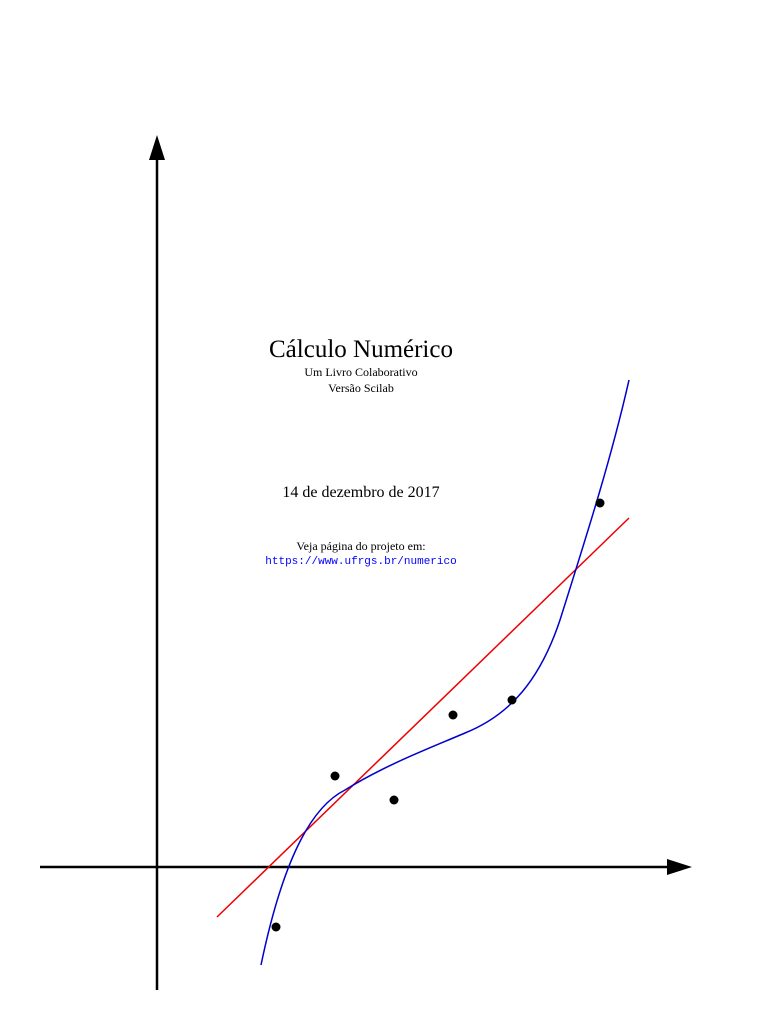 The height and width of the screenshot is (1024, 768). Describe the element at coordinates (361, 562) in the screenshot. I see `project-url: https://www.ufrgs.br/numerico` at that location.